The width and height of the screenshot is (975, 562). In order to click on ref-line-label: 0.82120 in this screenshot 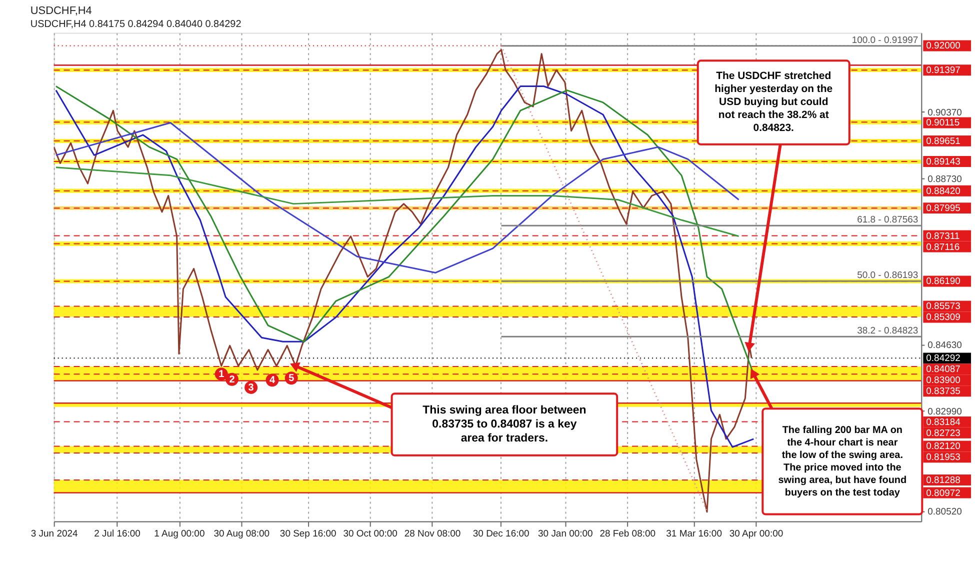, I will do `click(943, 446)`.